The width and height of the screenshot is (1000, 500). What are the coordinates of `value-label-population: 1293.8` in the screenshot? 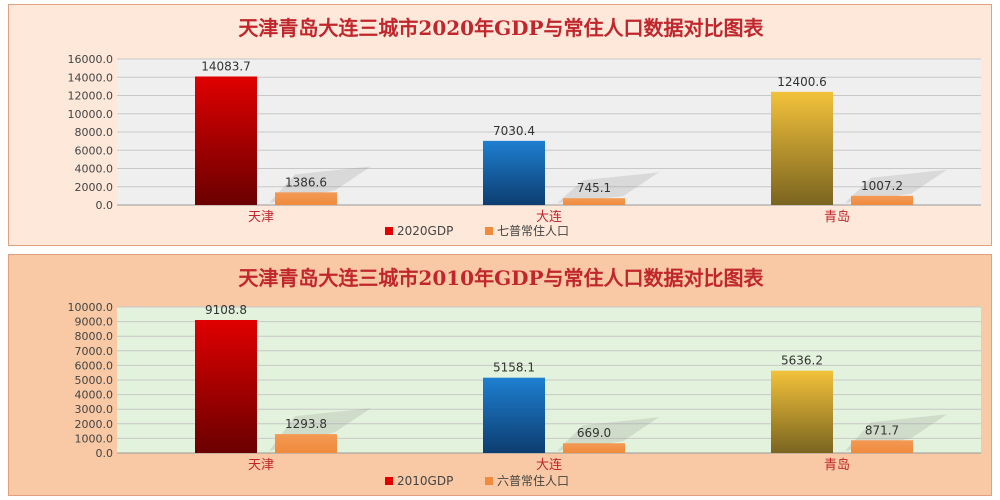 It's located at (306, 424).